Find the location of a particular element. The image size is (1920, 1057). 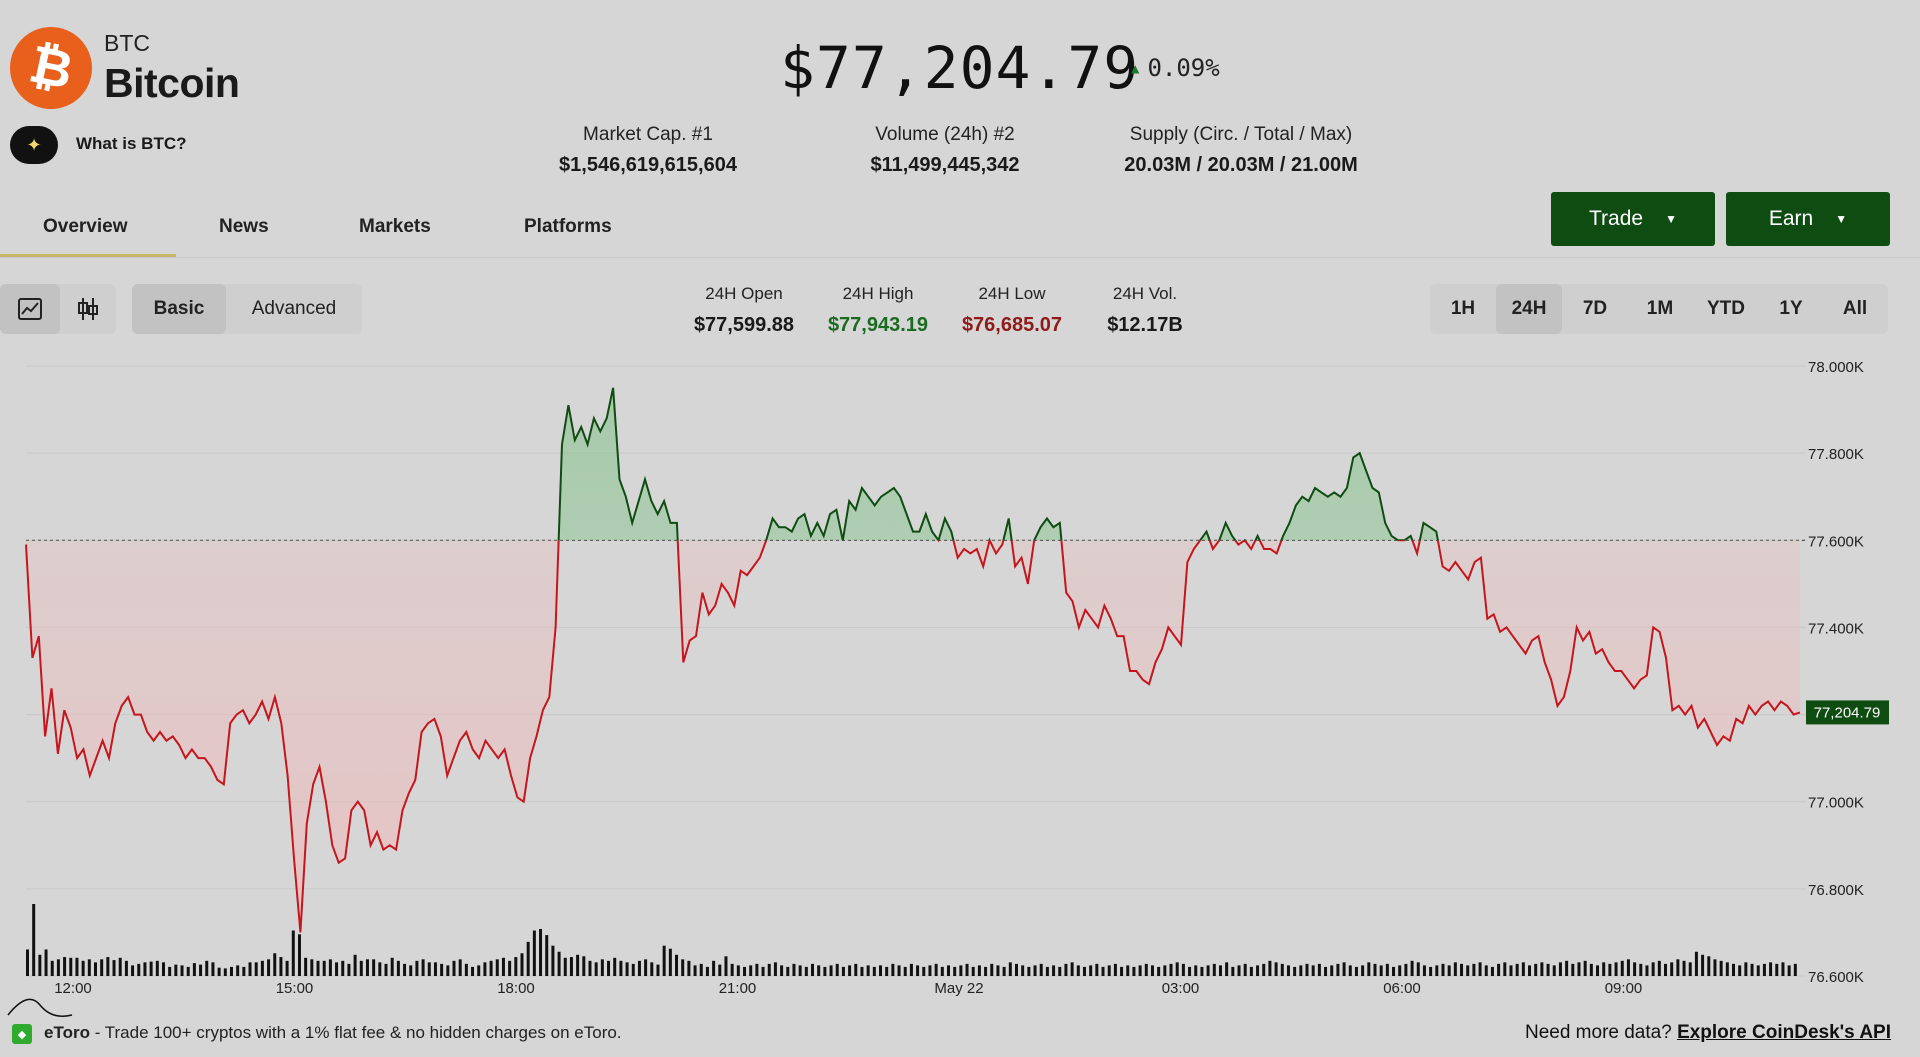

range-ytd-button: YTD is located at coordinates (1726, 309).